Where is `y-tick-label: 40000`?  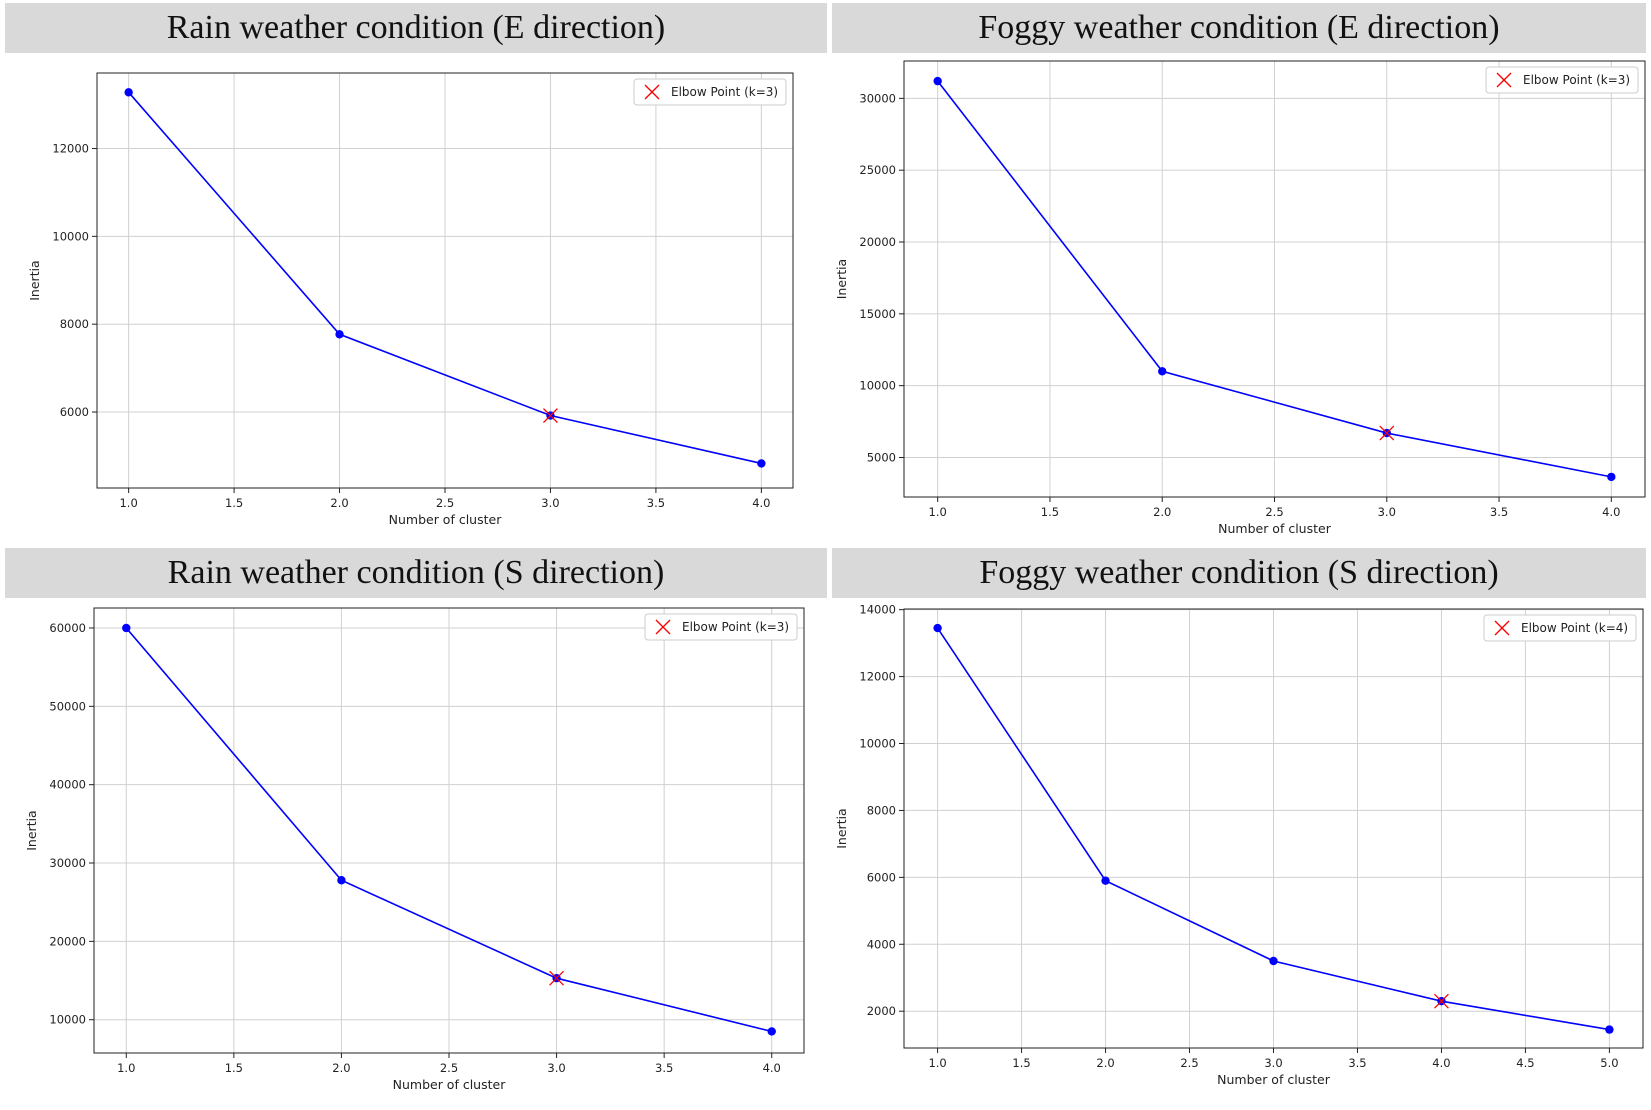
y-tick-label: 40000 is located at coordinates (67, 785).